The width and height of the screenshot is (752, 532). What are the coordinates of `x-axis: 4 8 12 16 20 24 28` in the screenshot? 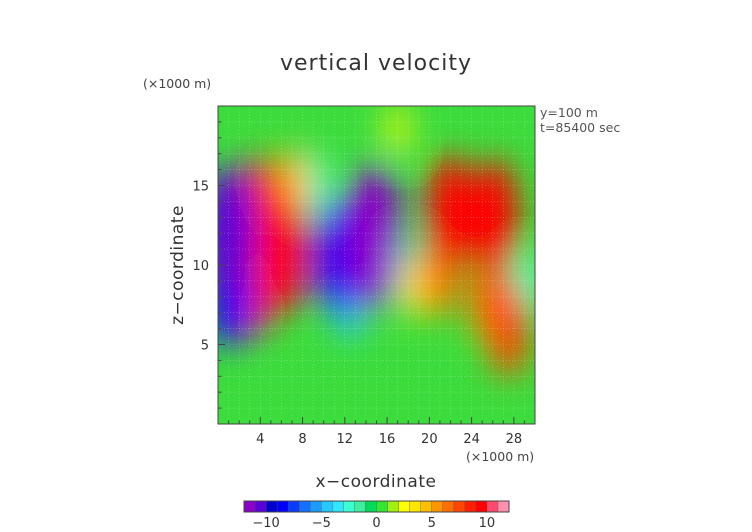 It's located at (376, 432).